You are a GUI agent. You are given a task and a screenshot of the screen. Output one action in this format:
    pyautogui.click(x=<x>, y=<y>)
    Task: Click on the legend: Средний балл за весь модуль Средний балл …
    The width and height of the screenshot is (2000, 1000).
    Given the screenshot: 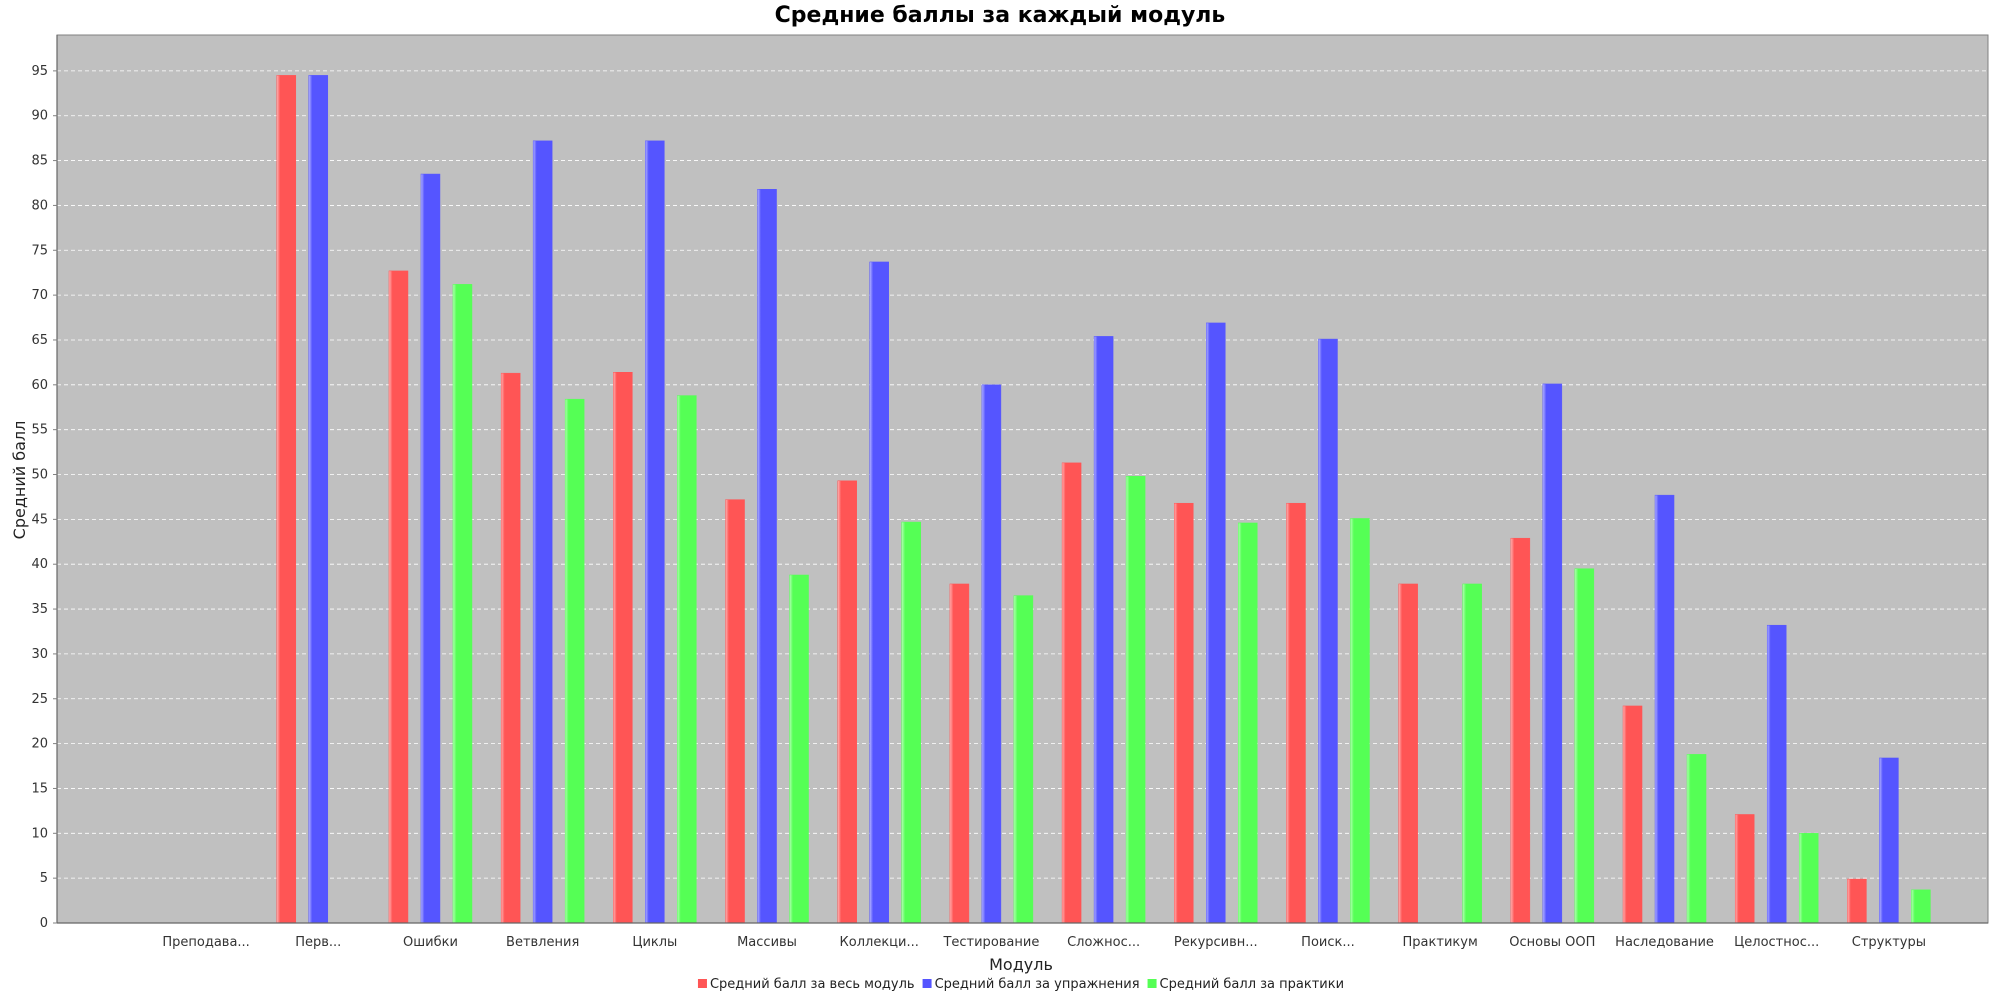 What is the action you would take?
    pyautogui.click(x=1020, y=984)
    